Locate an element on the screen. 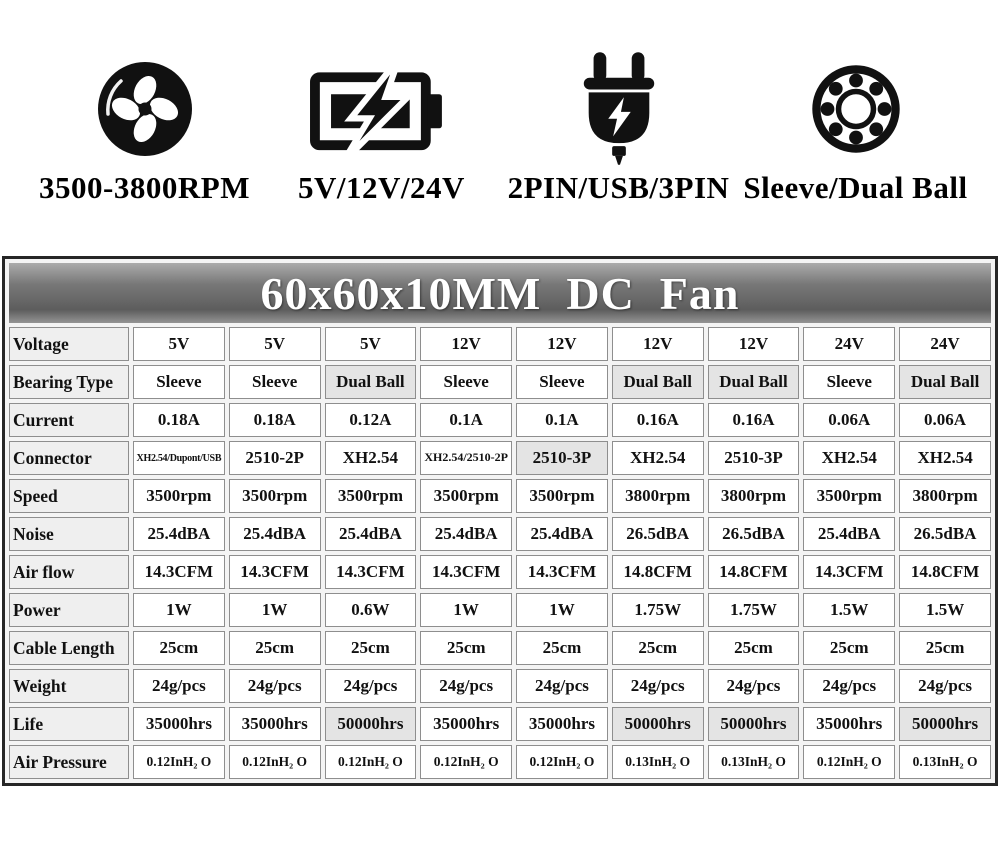 The height and width of the screenshot is (850, 1000). feature-label-fan-speed: 3500-3800RPM is located at coordinates (144, 187).